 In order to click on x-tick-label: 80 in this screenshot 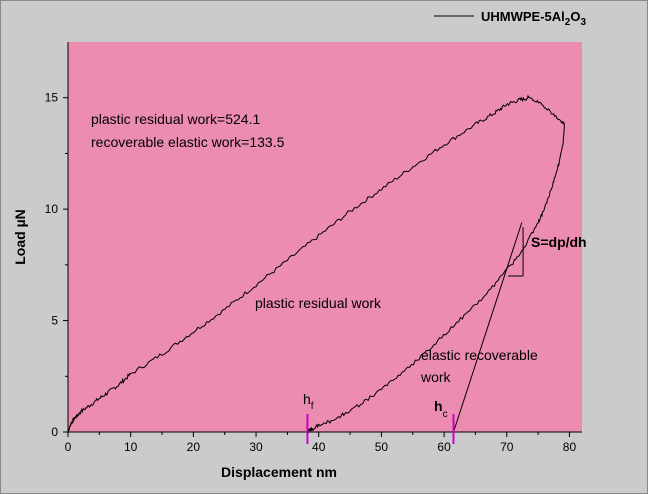, I will do `click(570, 447)`.